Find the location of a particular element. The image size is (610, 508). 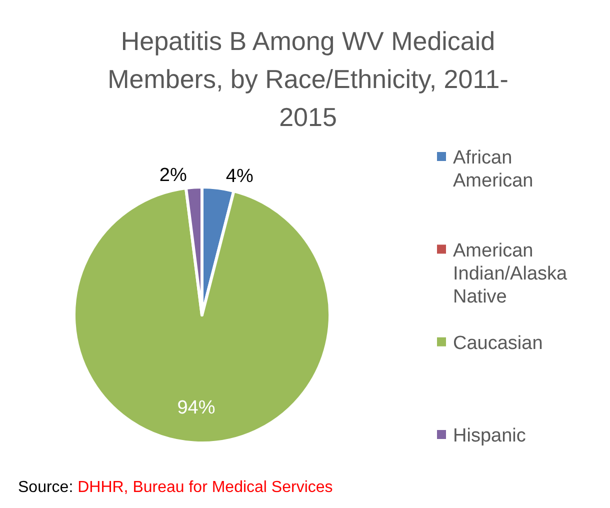

data-label: 4% is located at coordinates (240, 176).